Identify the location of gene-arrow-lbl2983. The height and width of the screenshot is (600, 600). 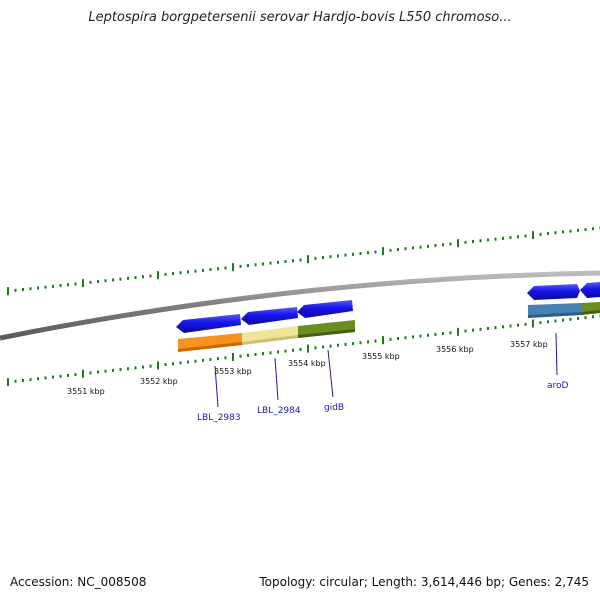
(208, 323).